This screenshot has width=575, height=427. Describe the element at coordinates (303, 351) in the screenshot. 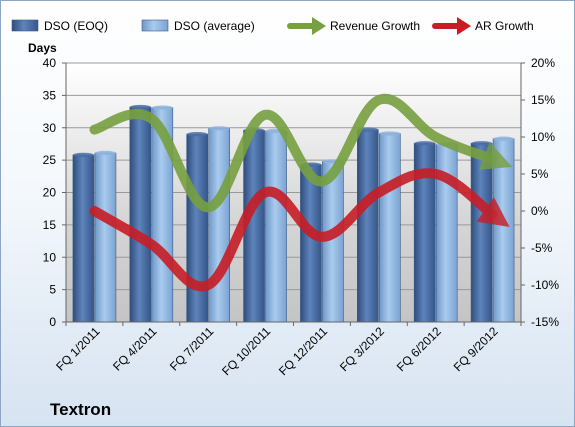

I see `x-tick-label: FQ 12/2011` at that location.